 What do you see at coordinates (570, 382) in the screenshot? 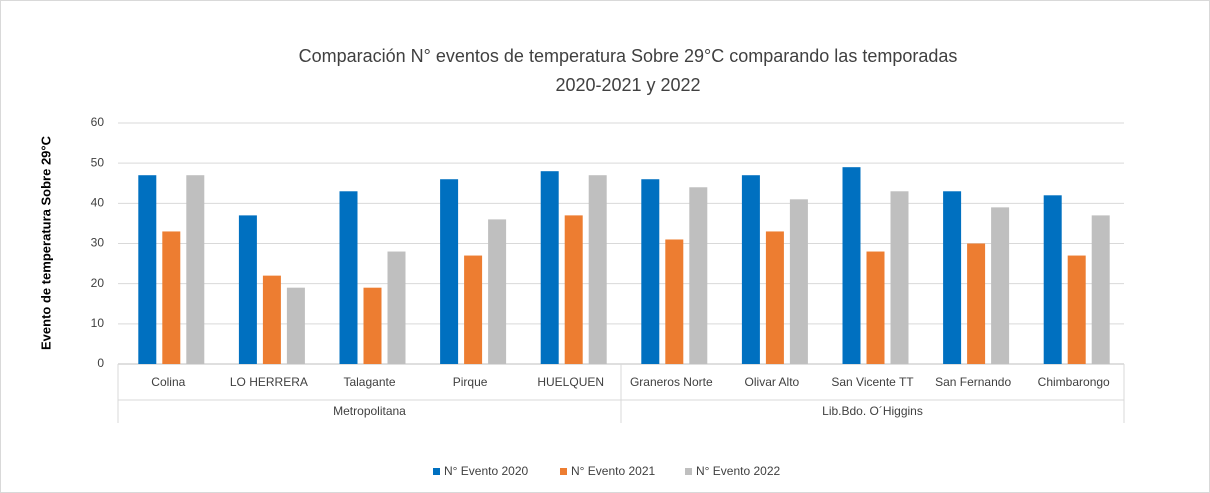
I see `x-tick-label: HUELQUEN` at bounding box center [570, 382].